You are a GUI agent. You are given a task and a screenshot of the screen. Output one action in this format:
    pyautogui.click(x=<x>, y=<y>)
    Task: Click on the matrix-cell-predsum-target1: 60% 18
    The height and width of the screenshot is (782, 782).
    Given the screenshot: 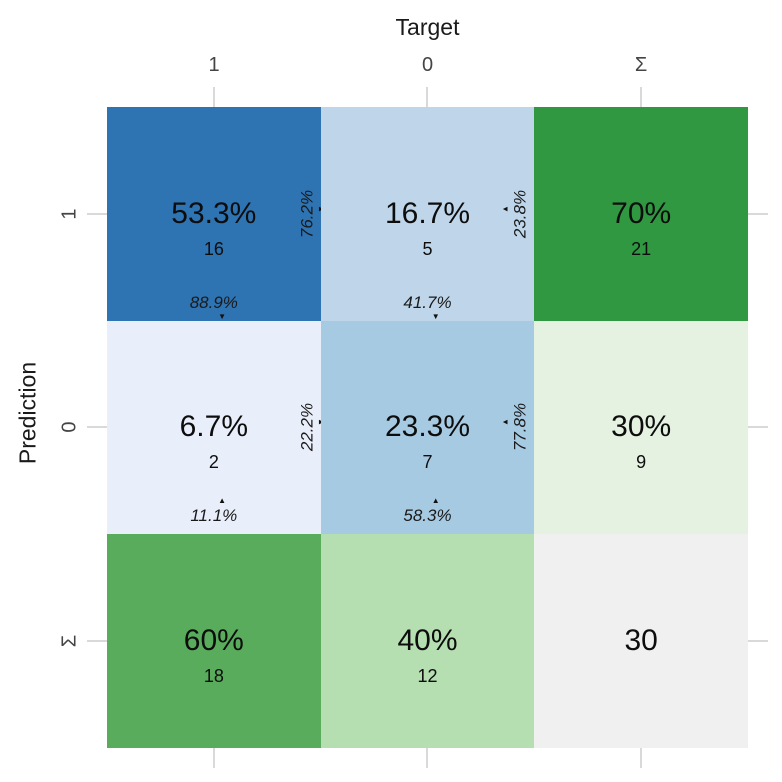 What is the action you would take?
    pyautogui.click(x=214, y=641)
    